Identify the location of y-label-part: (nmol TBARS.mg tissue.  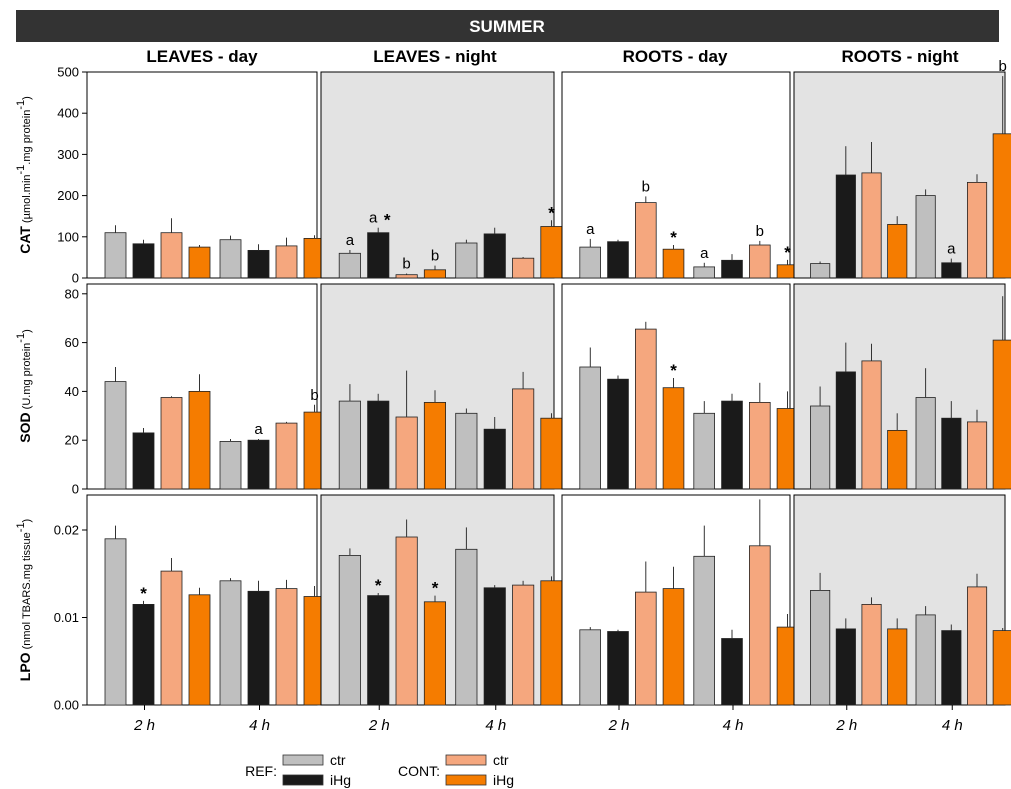
(27, 592).